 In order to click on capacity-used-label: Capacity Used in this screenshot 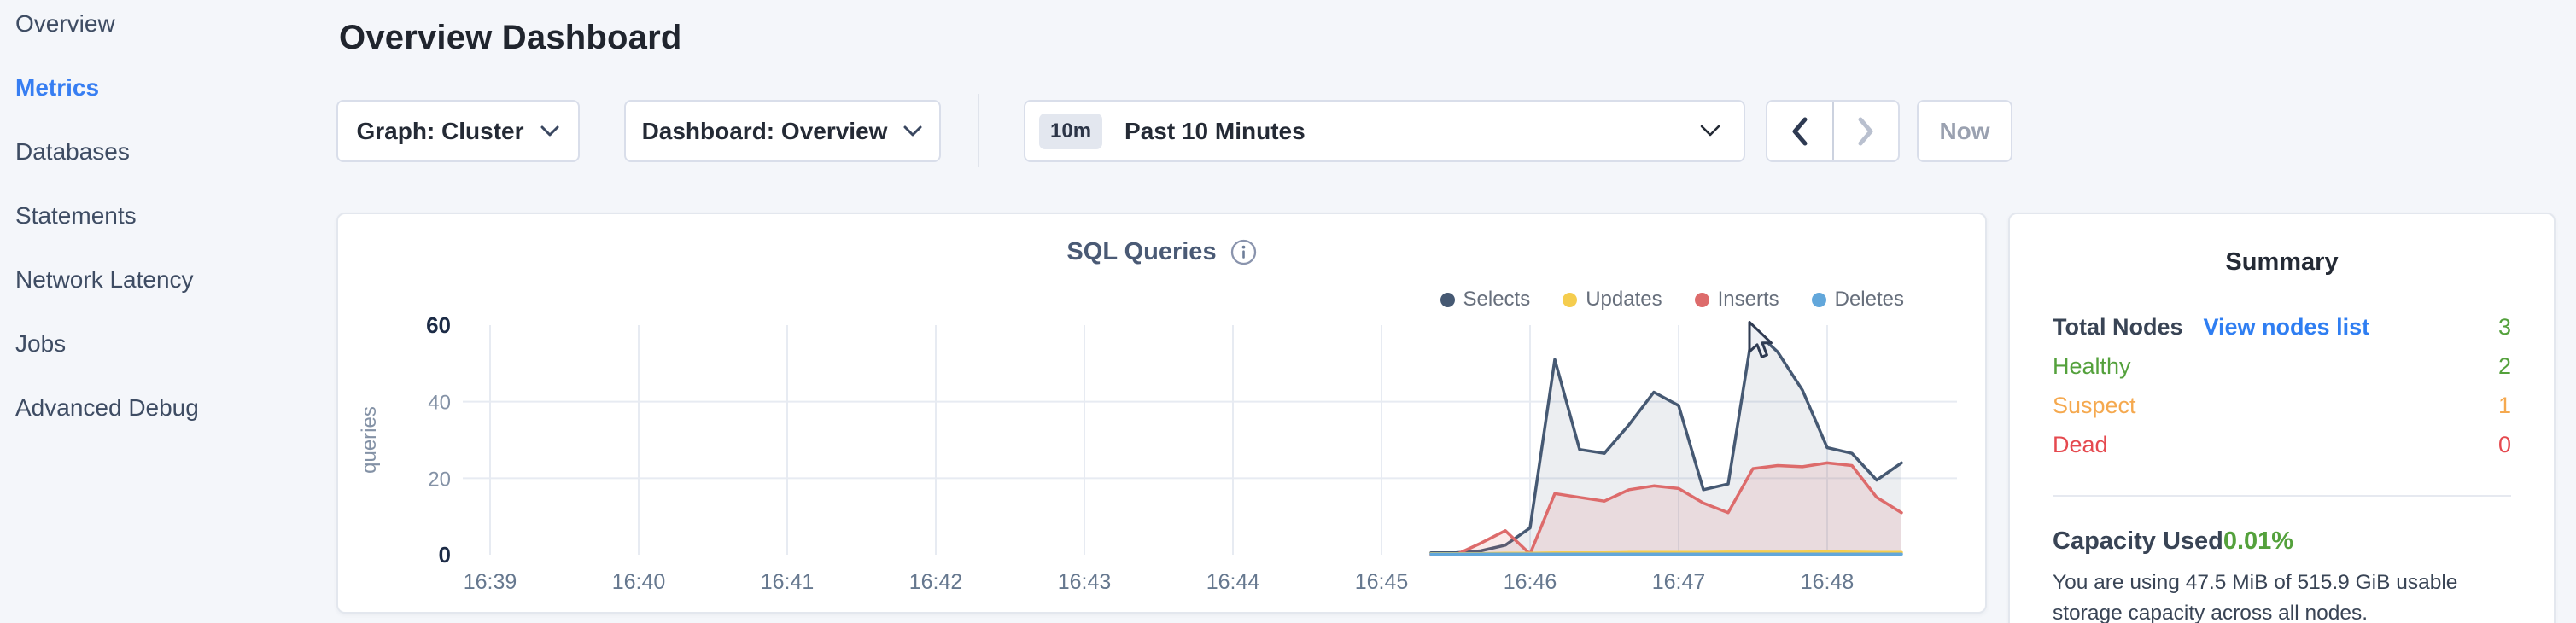, I will do `click(2138, 541)`.